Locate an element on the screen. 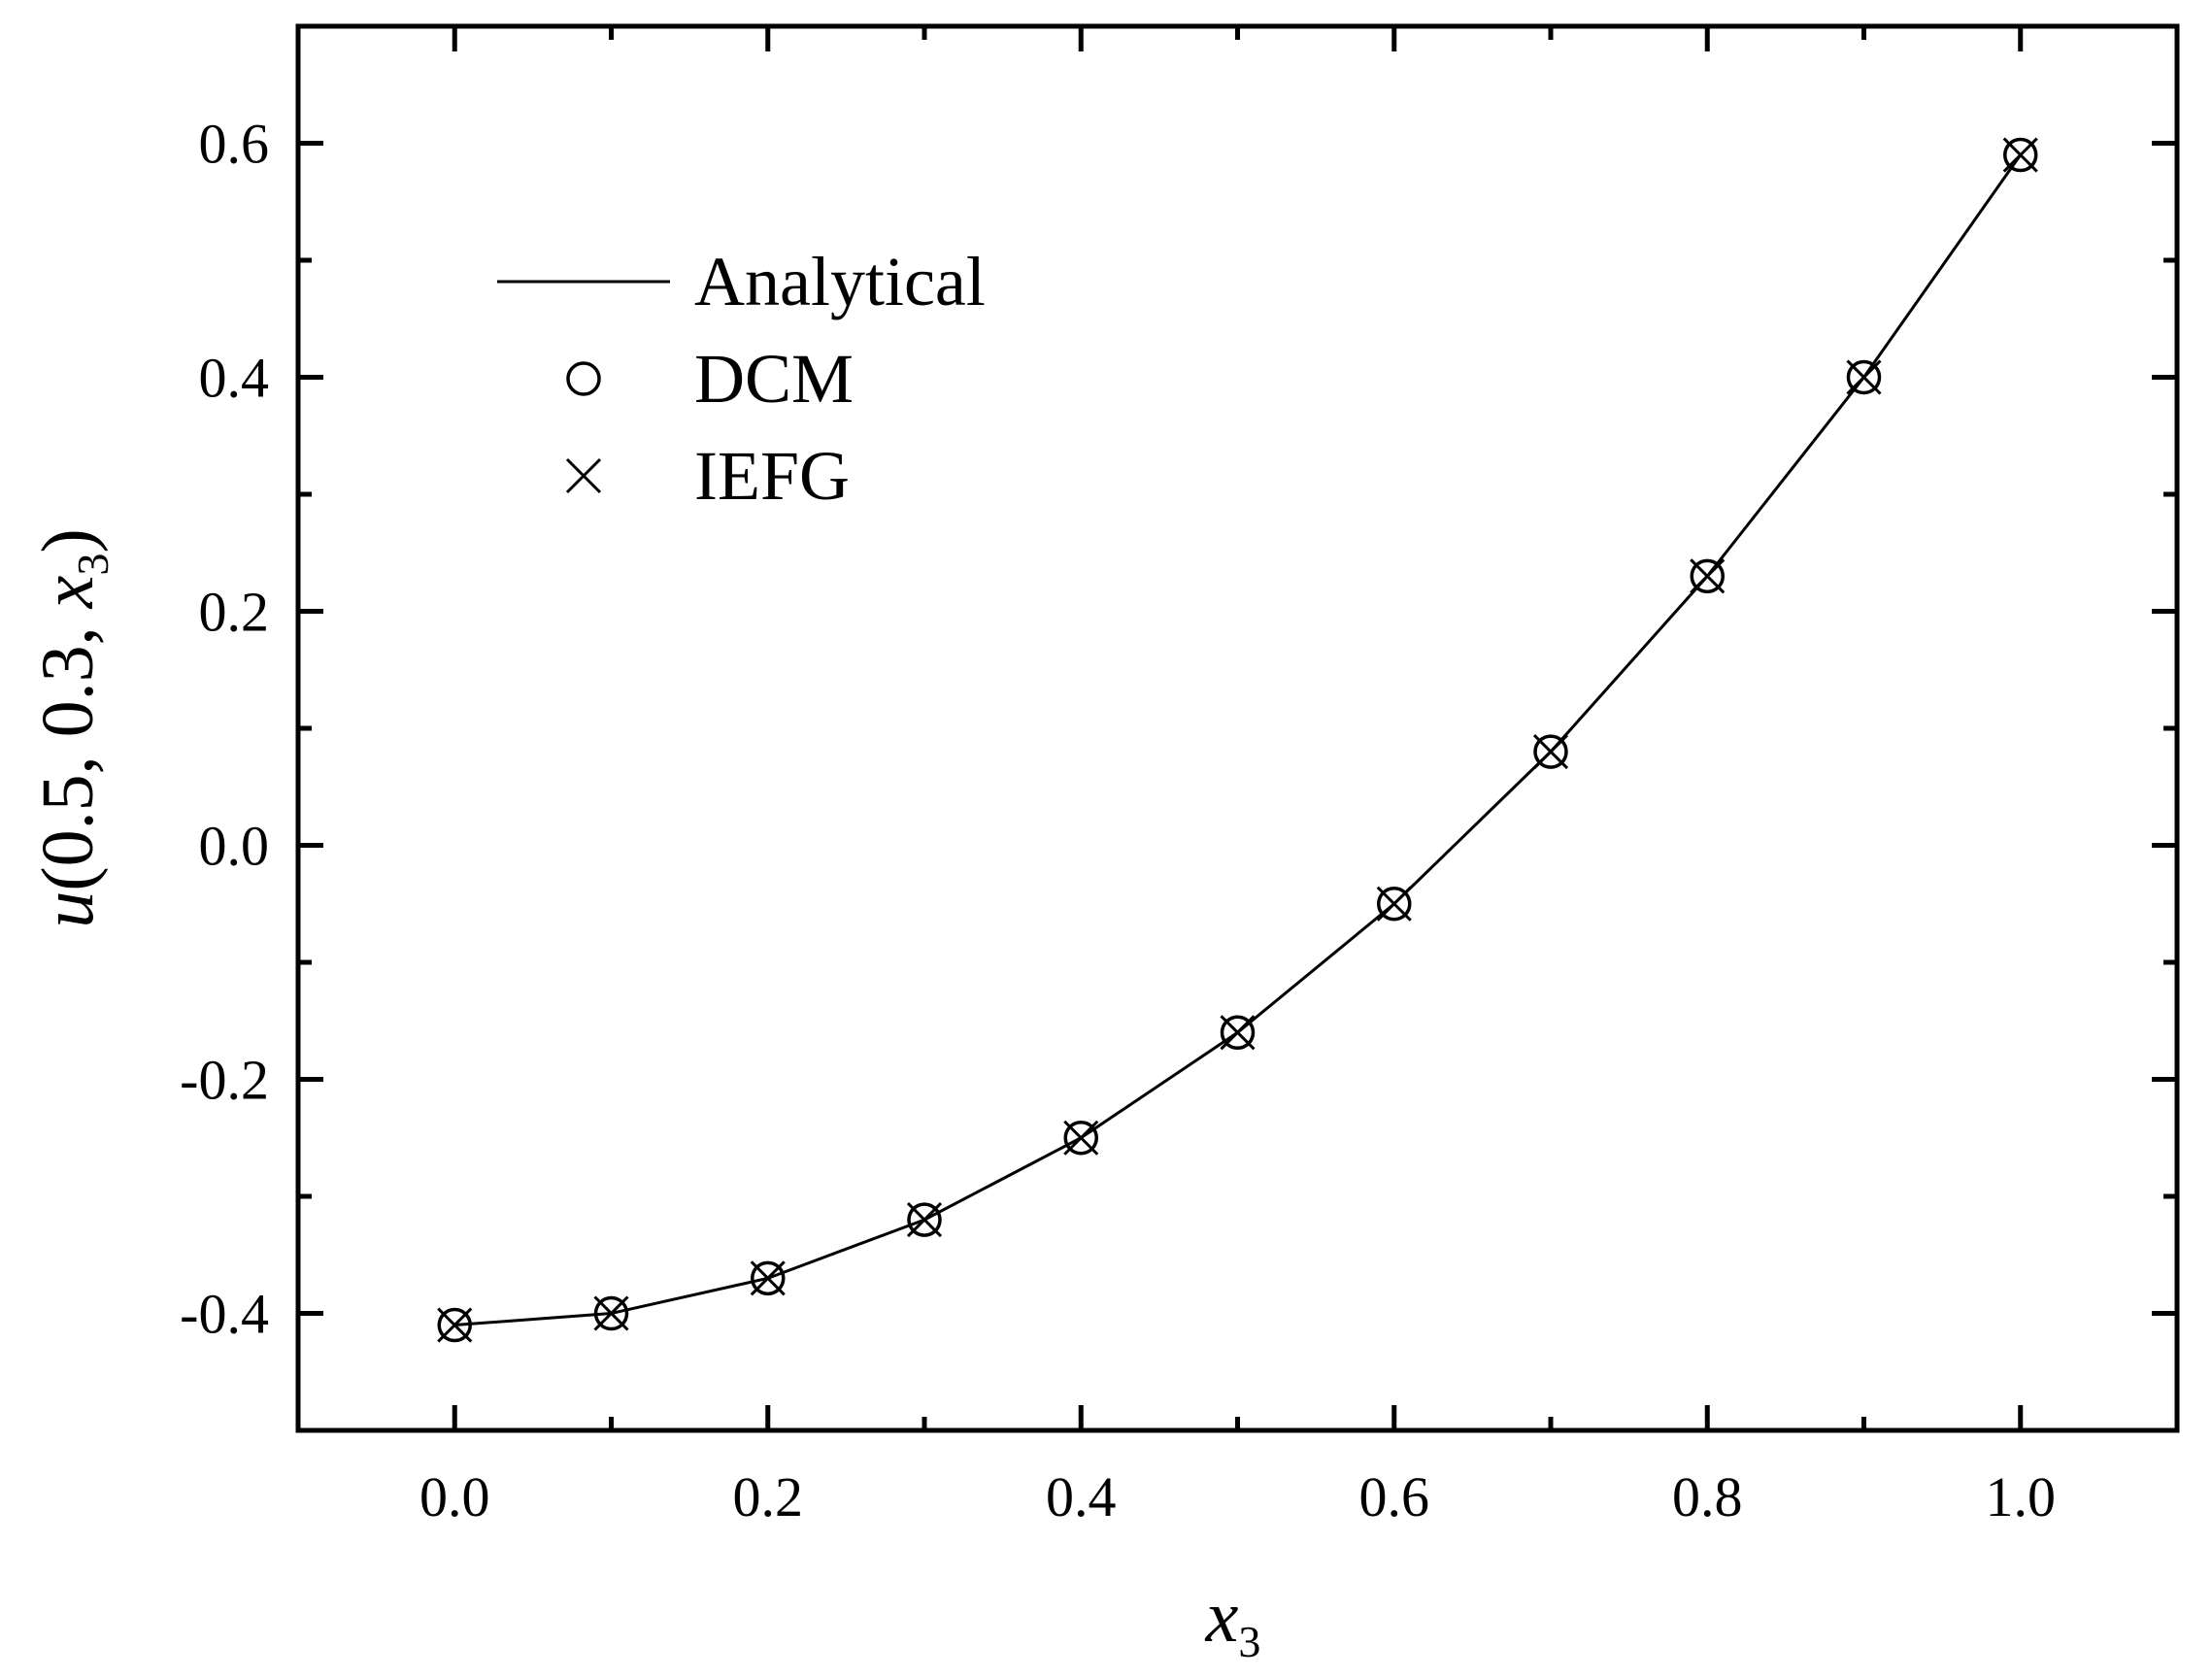 The image size is (2212, 1678). x-axis-subscript: 3 is located at coordinates (1249, 1641).